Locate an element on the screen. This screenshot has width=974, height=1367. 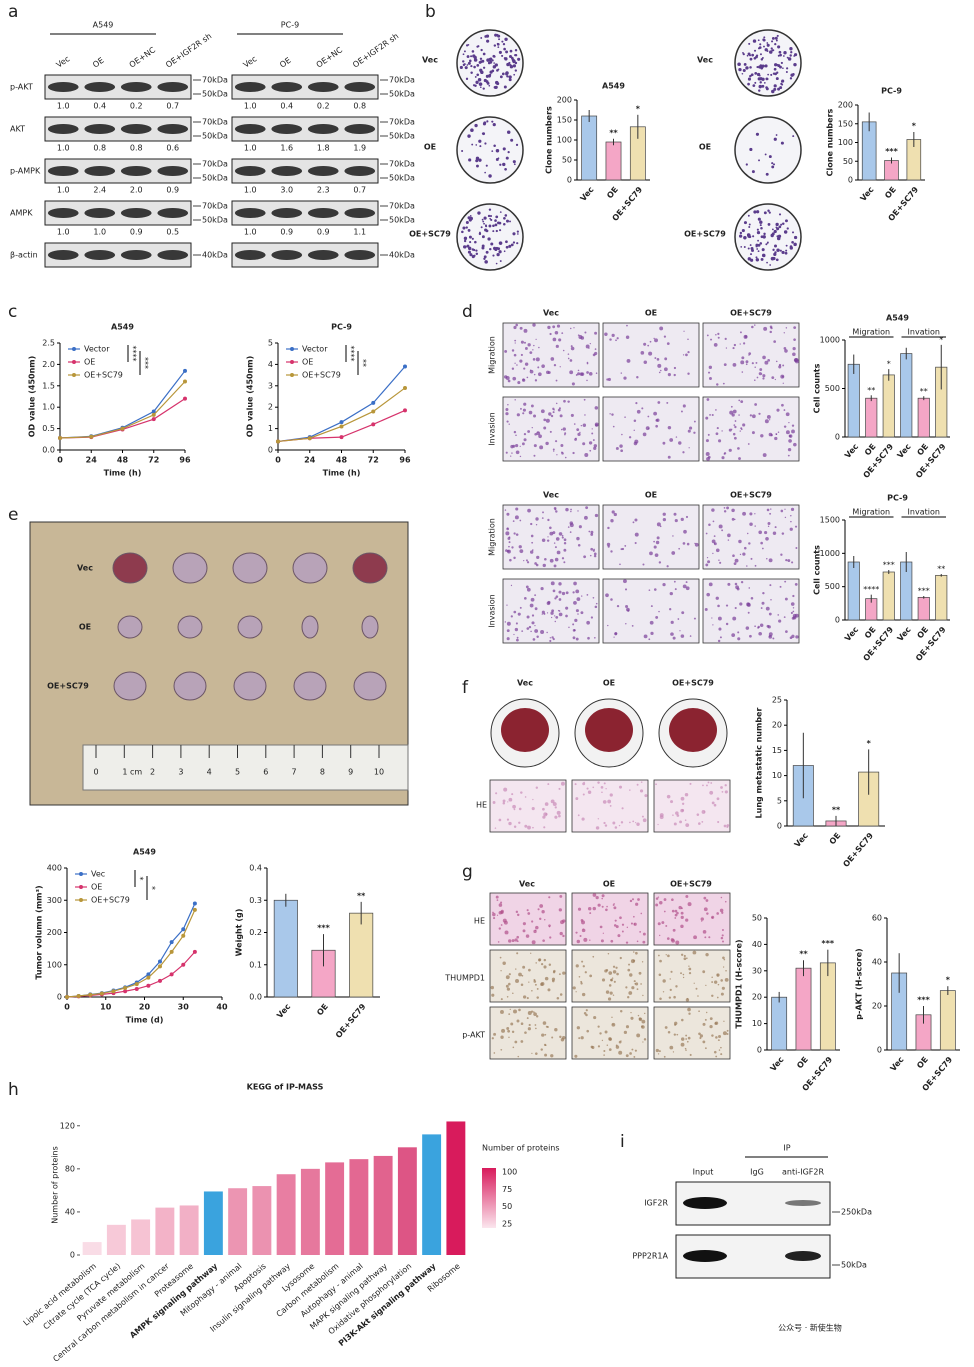
legend-label: Vector is located at coordinates (97, 349).